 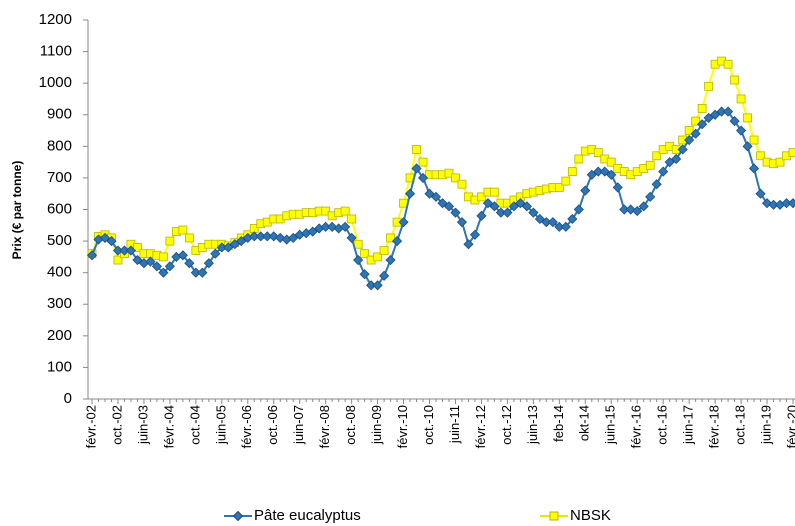 I want to click on x-tick-label: juin-19, so click(x=765, y=425).